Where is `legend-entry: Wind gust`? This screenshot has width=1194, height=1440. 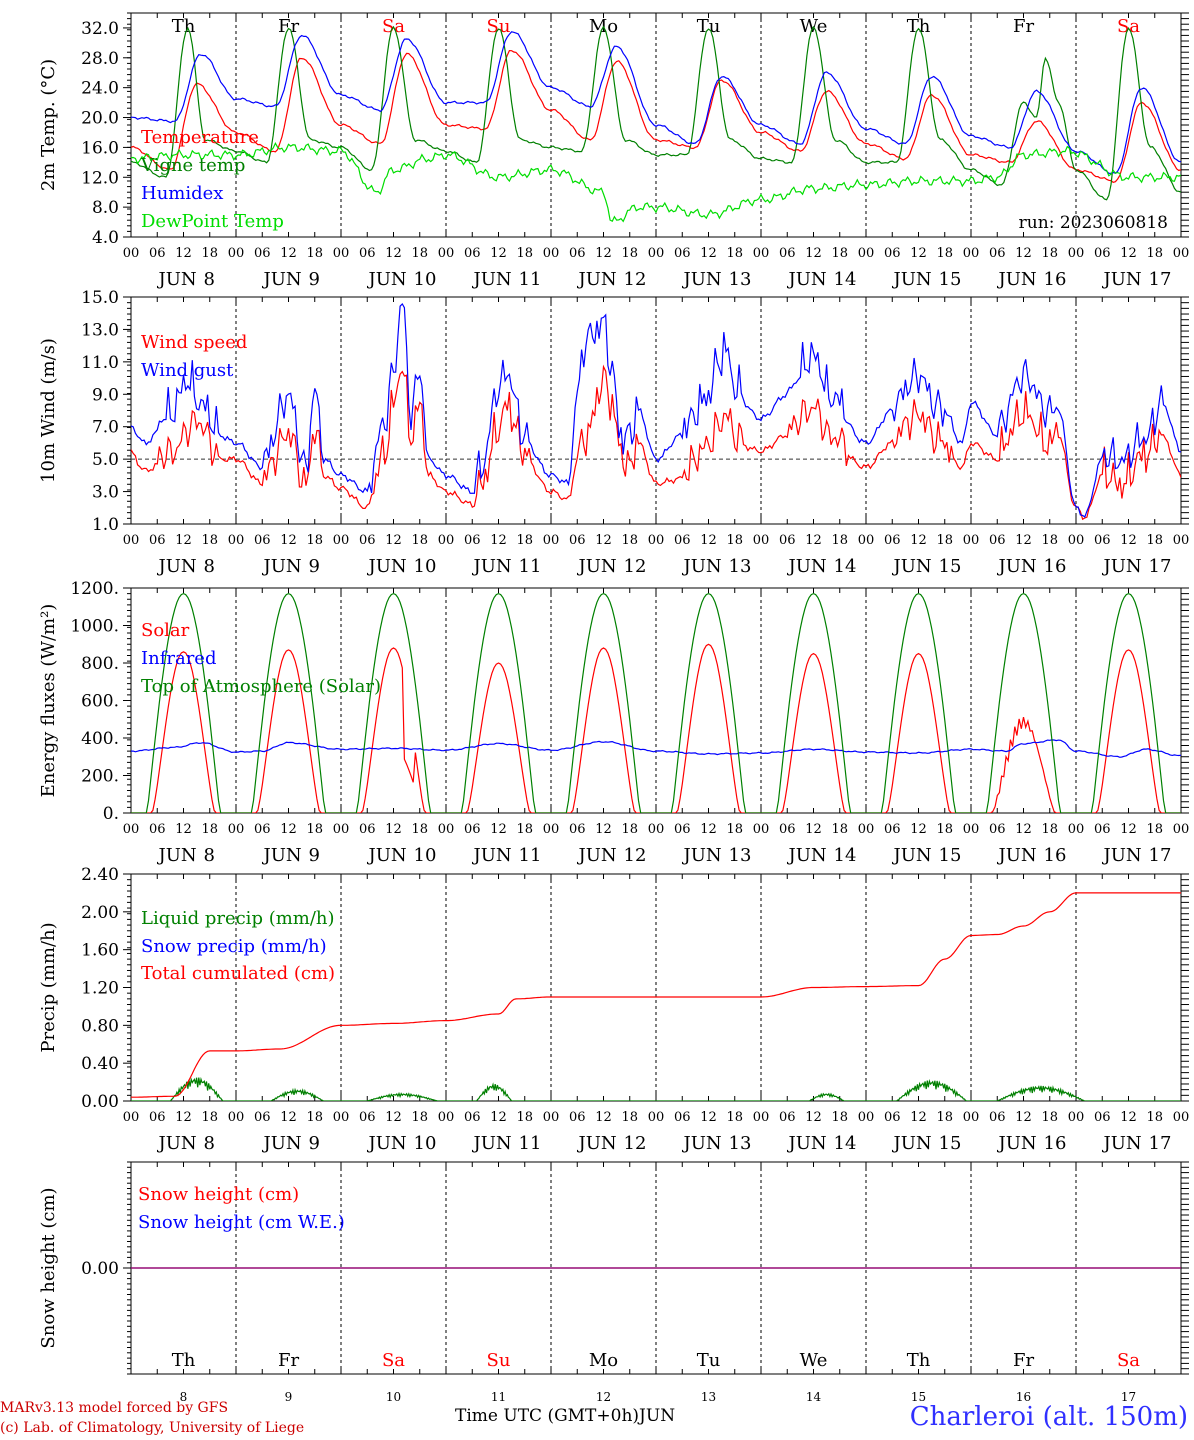
legend-entry: Wind gust is located at coordinates (187, 370).